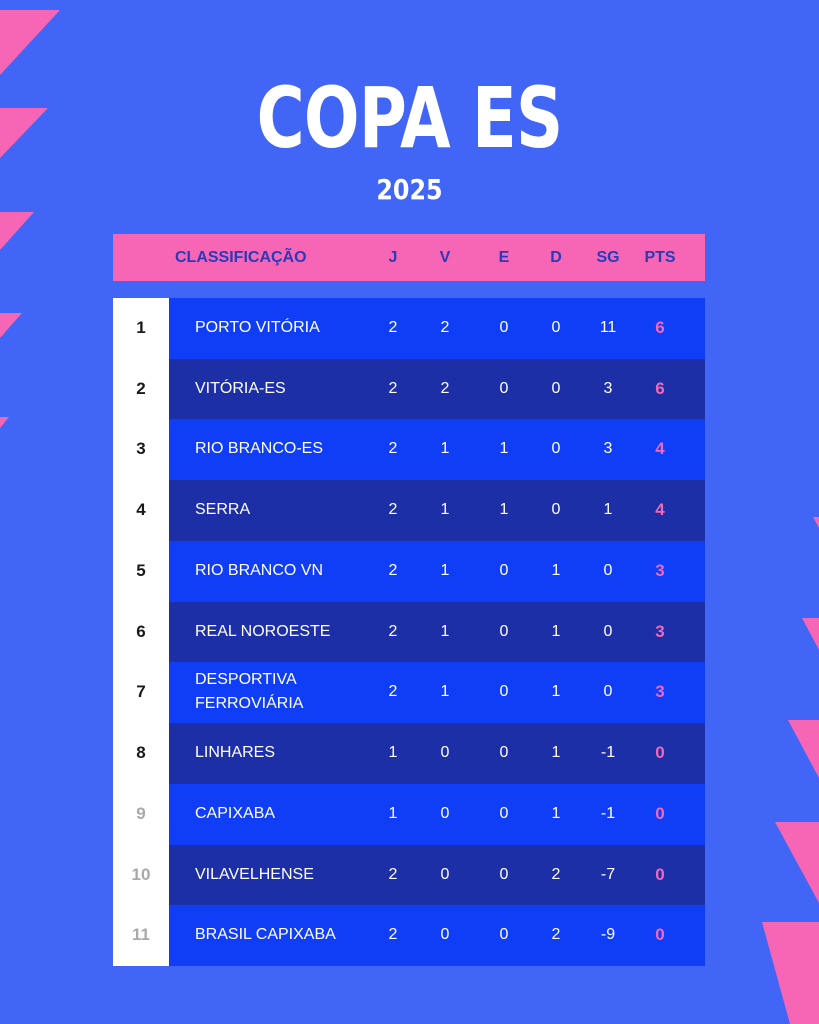 This screenshot has width=819, height=1024. What do you see at coordinates (254, 874) in the screenshot?
I see `team-name: VILAVELHENSE` at bounding box center [254, 874].